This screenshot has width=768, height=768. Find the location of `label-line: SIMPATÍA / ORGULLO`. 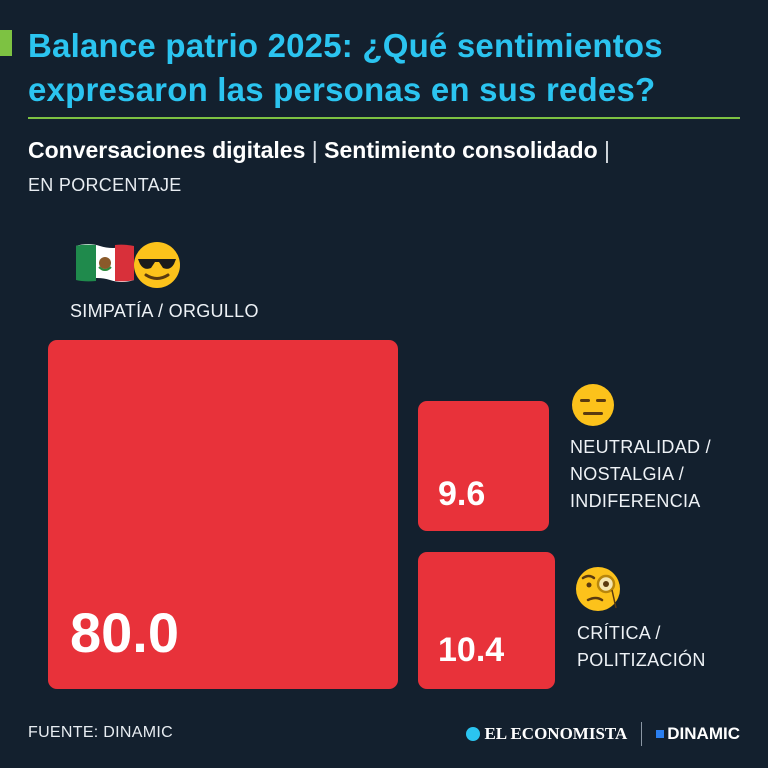

label-line: SIMPATÍA / ORGULLO is located at coordinates (164, 311).